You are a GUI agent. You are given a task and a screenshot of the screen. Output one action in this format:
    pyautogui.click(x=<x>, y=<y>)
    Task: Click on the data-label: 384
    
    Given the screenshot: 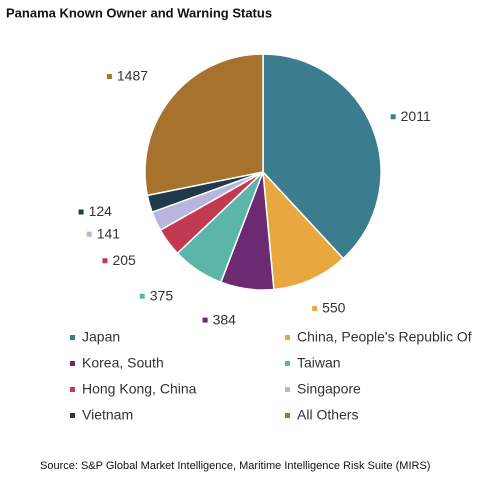 What is the action you would take?
    pyautogui.click(x=225, y=319)
    